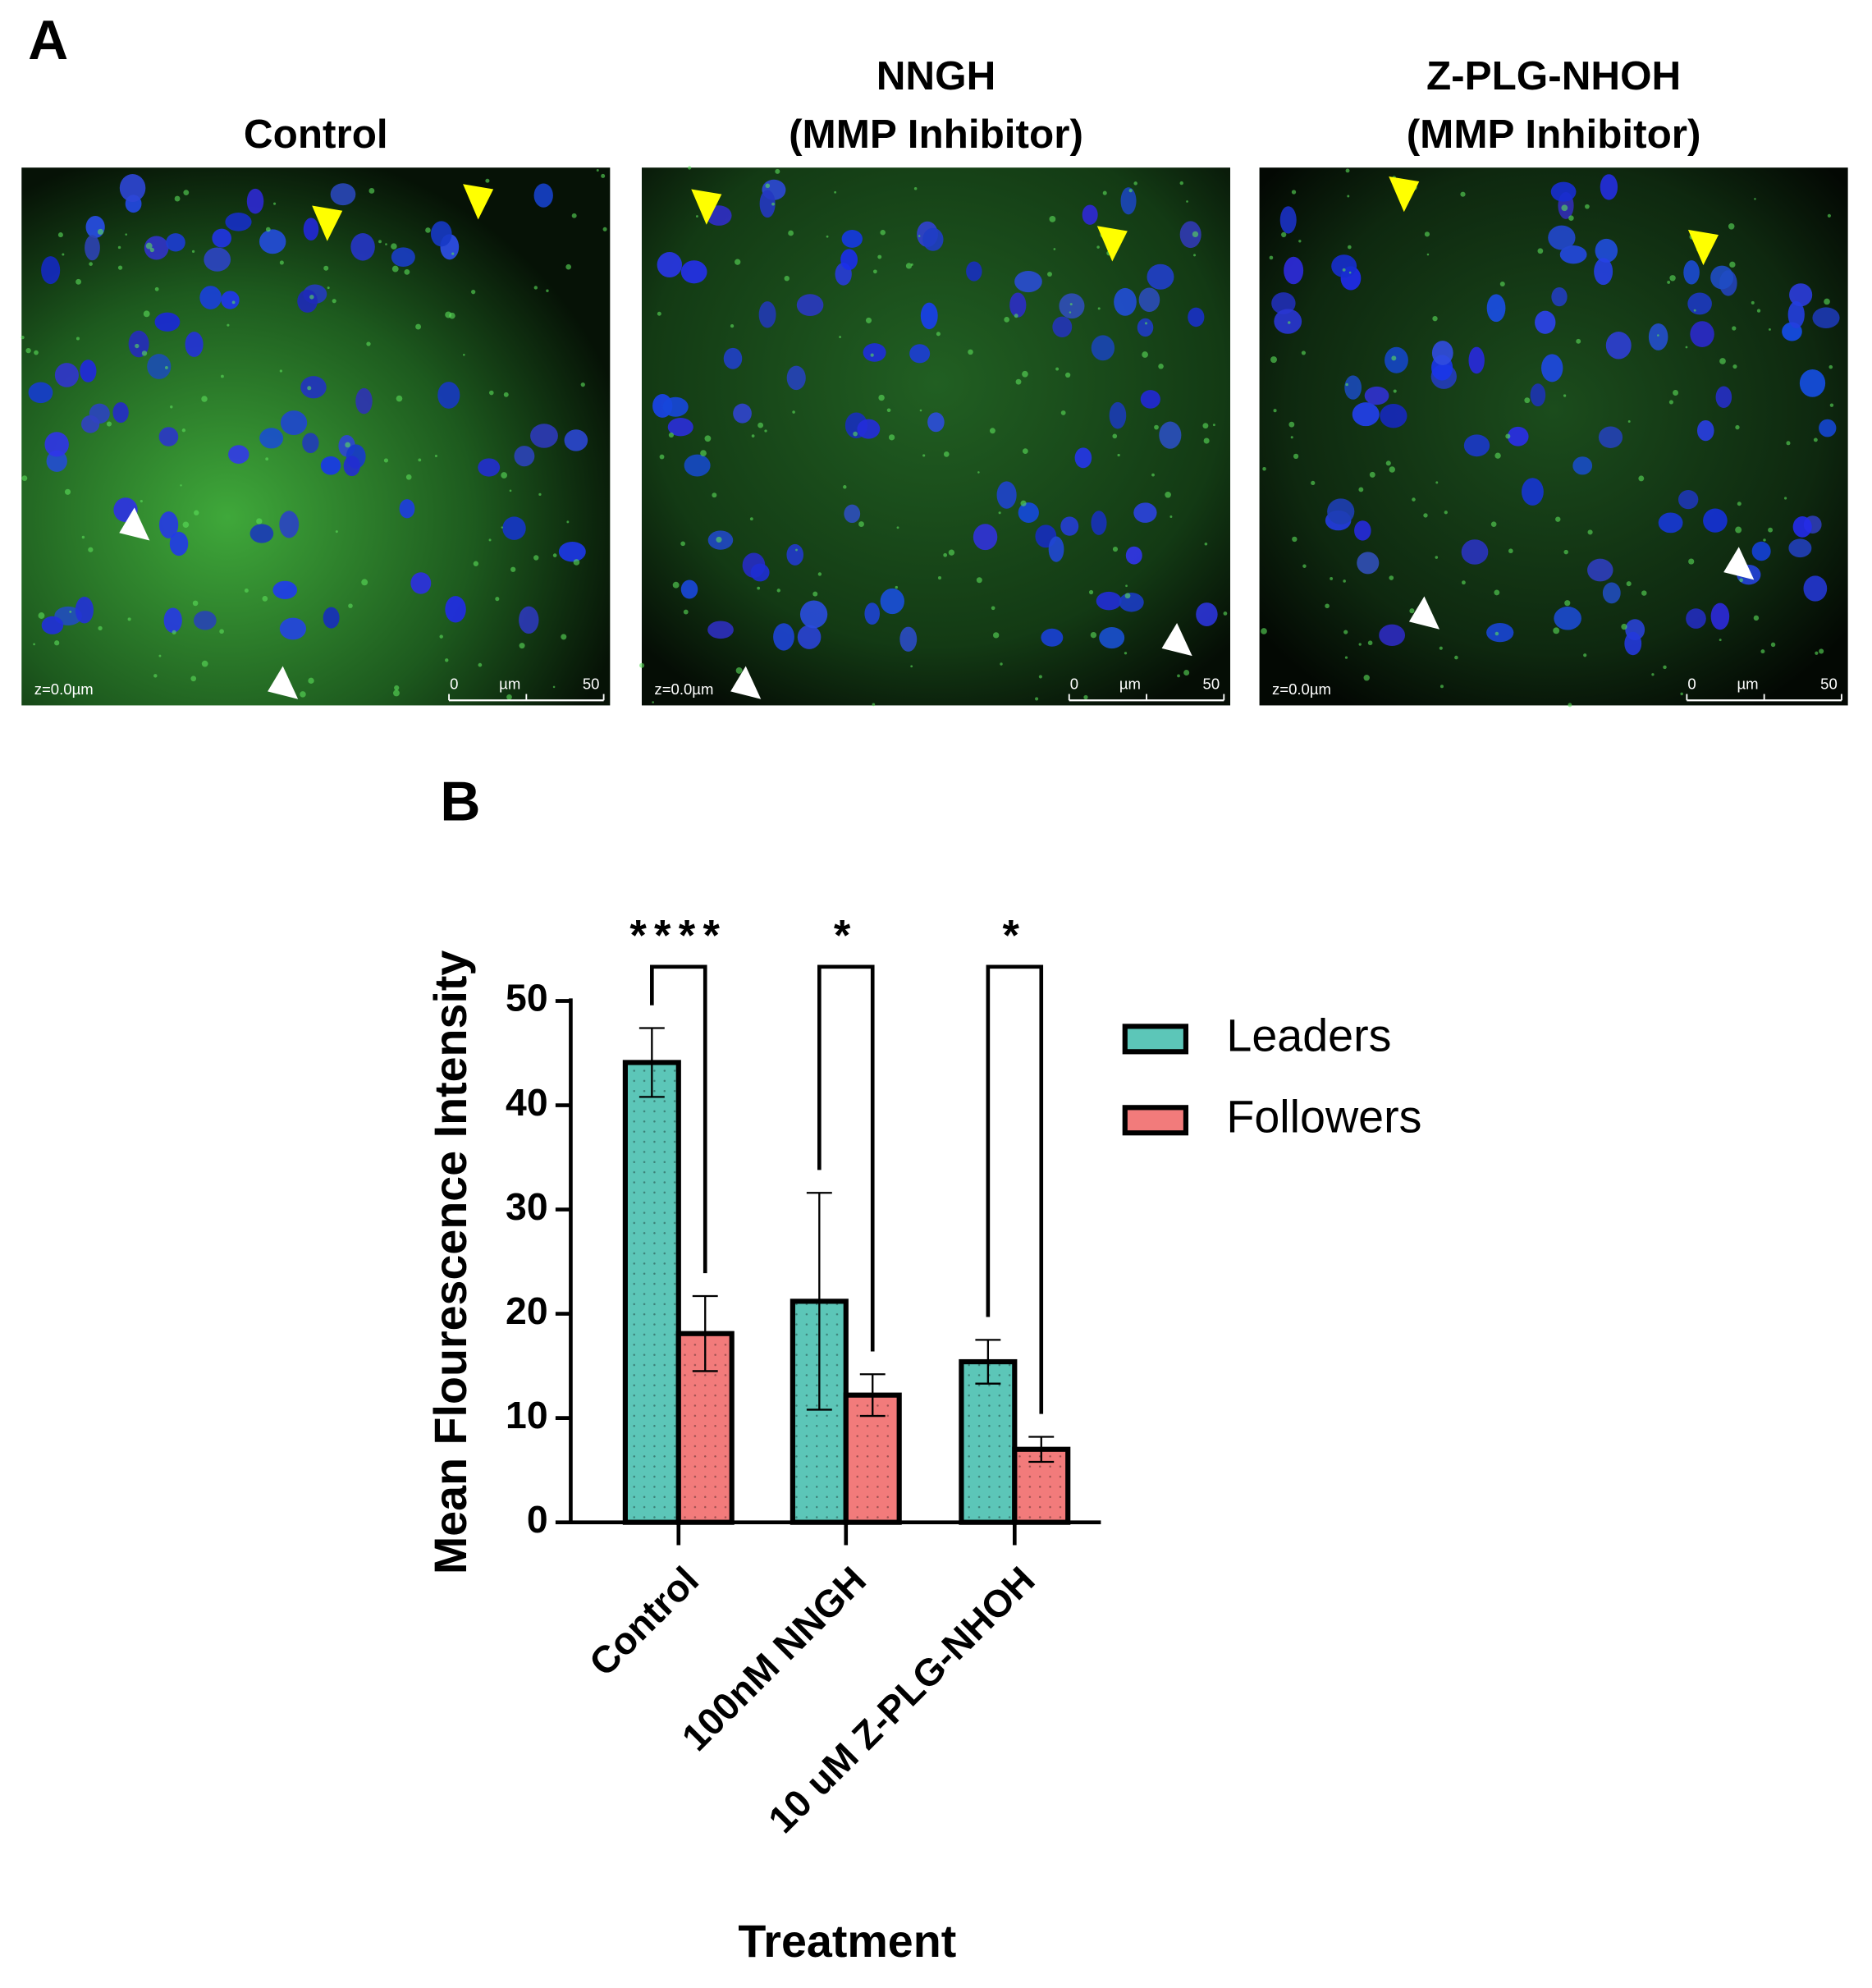 The width and height of the screenshot is (1872, 1988). I want to click on y-tick-label: 50, so click(527, 998).